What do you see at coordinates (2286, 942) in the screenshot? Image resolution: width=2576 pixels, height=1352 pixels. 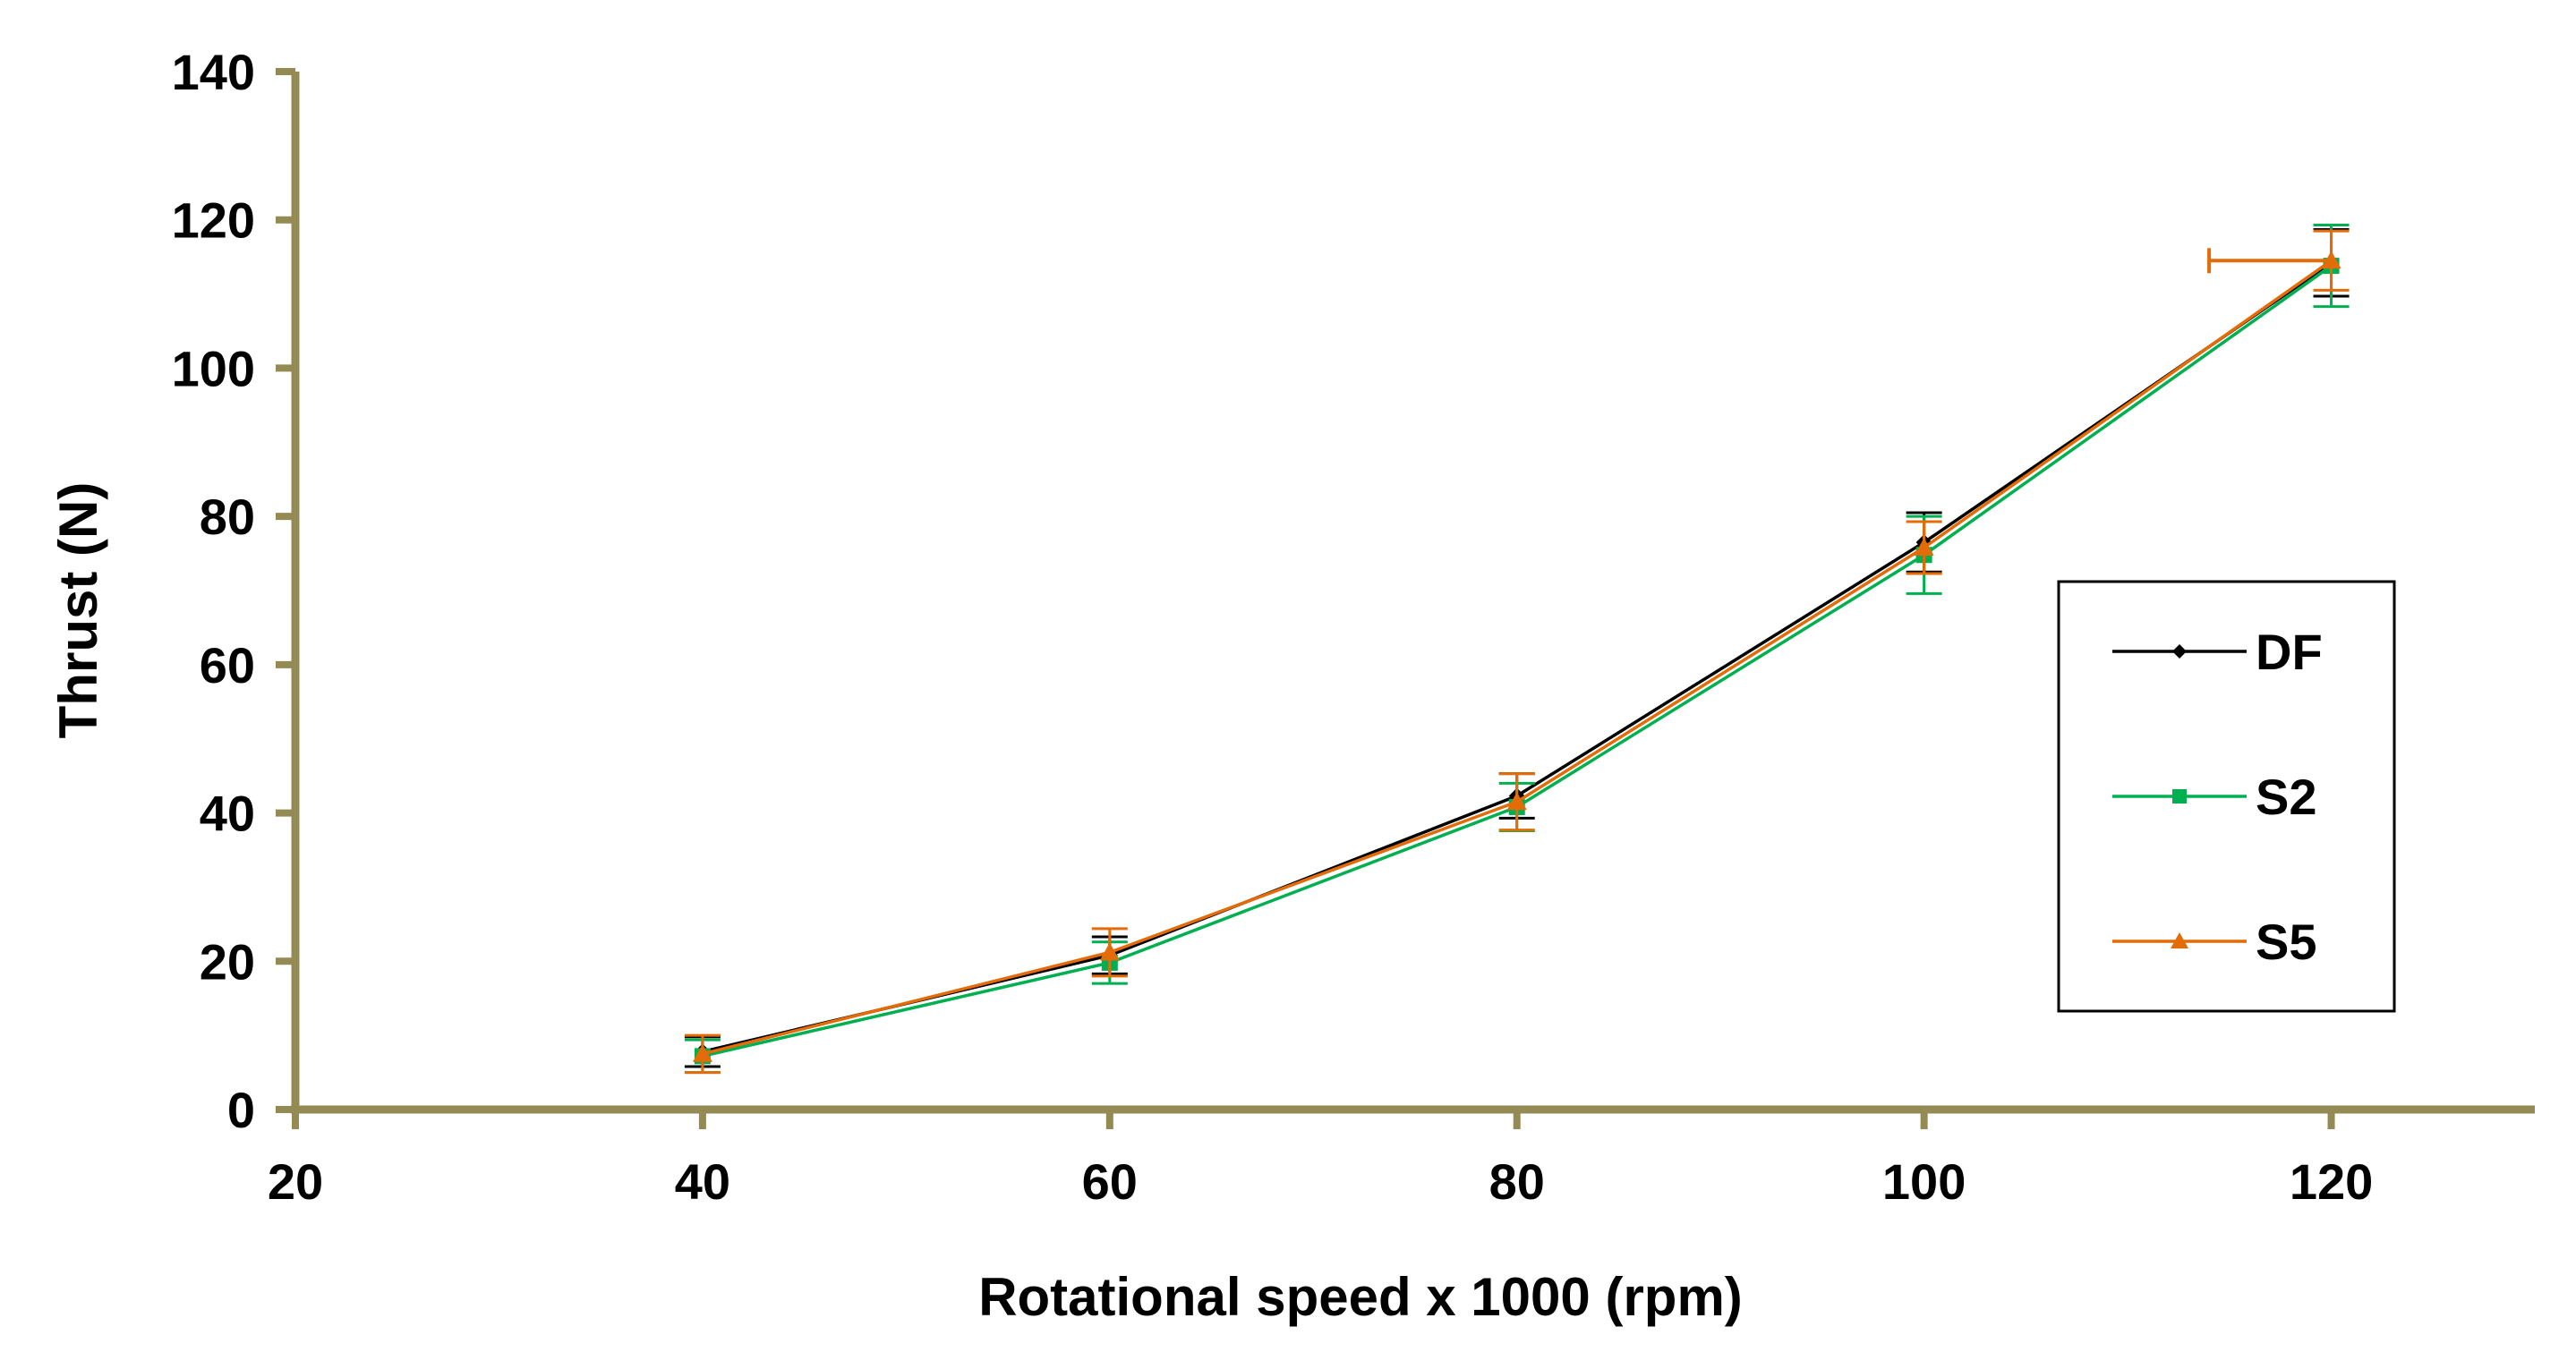 I see `legend-label: S5` at bounding box center [2286, 942].